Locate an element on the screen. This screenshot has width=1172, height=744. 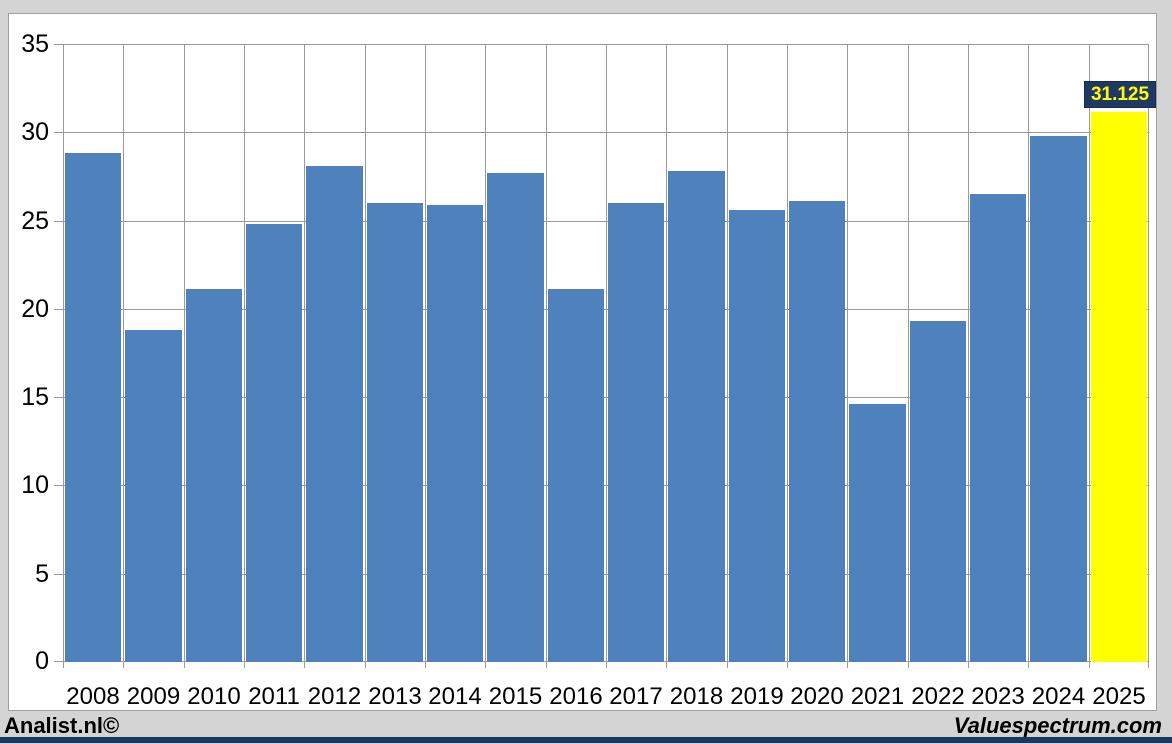
x-axis-label-2011: 2011 is located at coordinates (274, 696).